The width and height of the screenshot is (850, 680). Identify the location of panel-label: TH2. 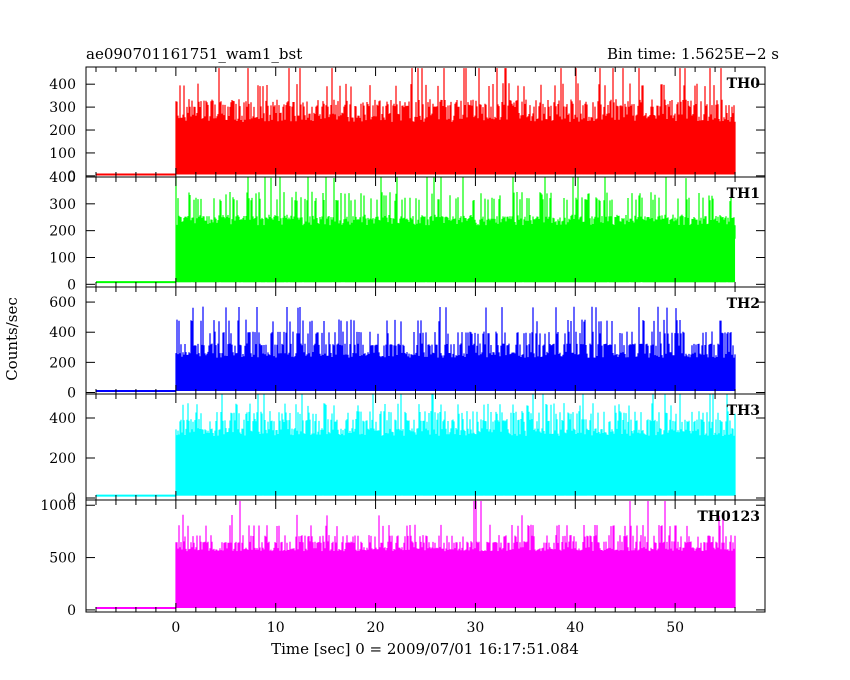
(743, 304).